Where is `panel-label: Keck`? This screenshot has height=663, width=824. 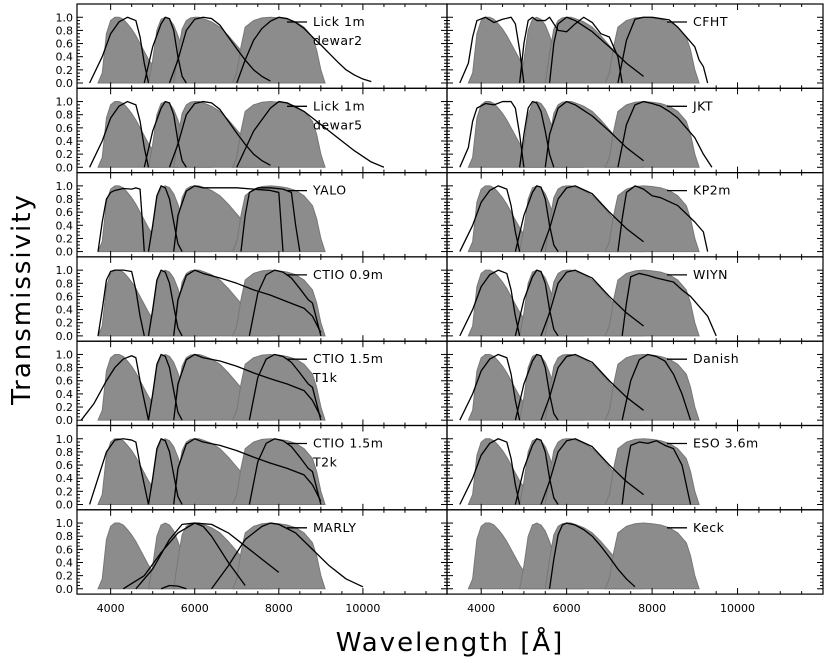
panel-label: Keck is located at coordinates (709, 527).